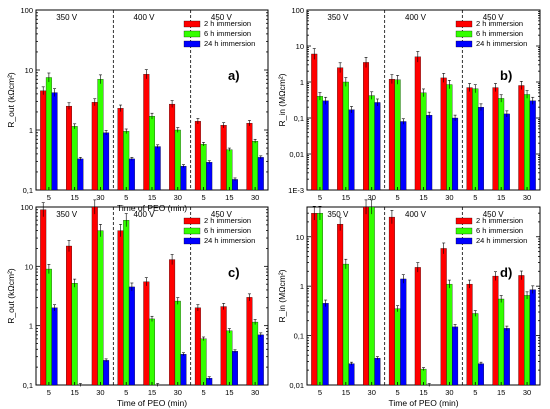  What do you see at coordinates (282, 99) in the screenshot?
I see `y-axis-label: R_in (MΩcm²)` at bounding box center [282, 99].